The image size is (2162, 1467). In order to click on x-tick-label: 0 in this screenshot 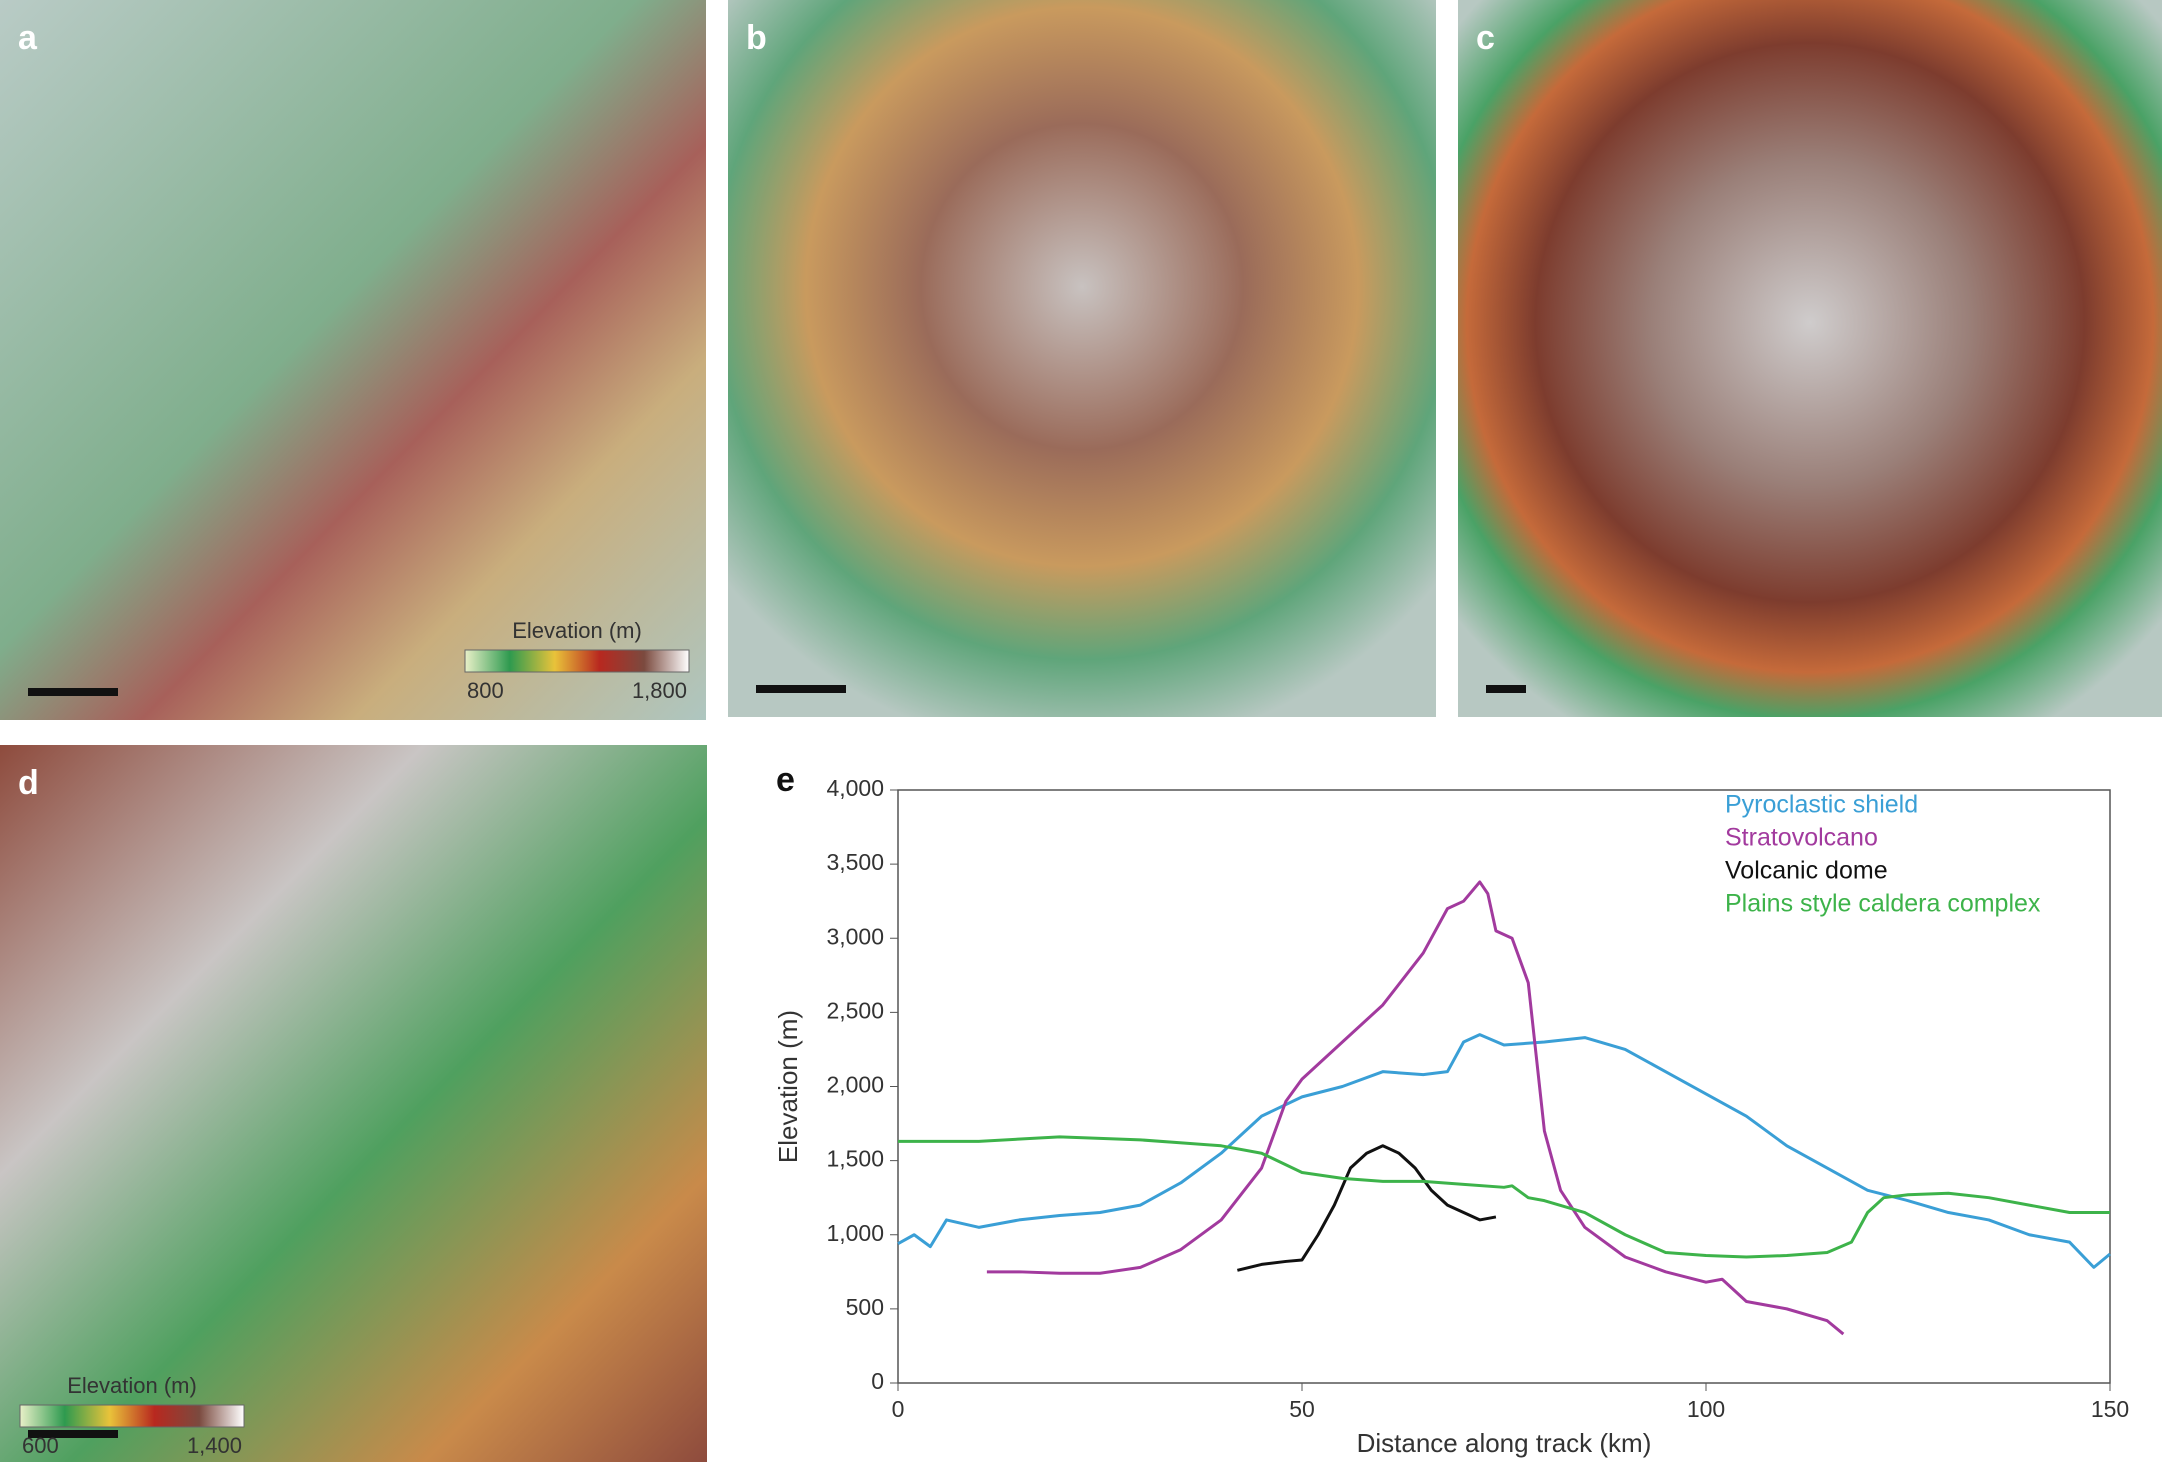, I will do `click(898, 1409)`.